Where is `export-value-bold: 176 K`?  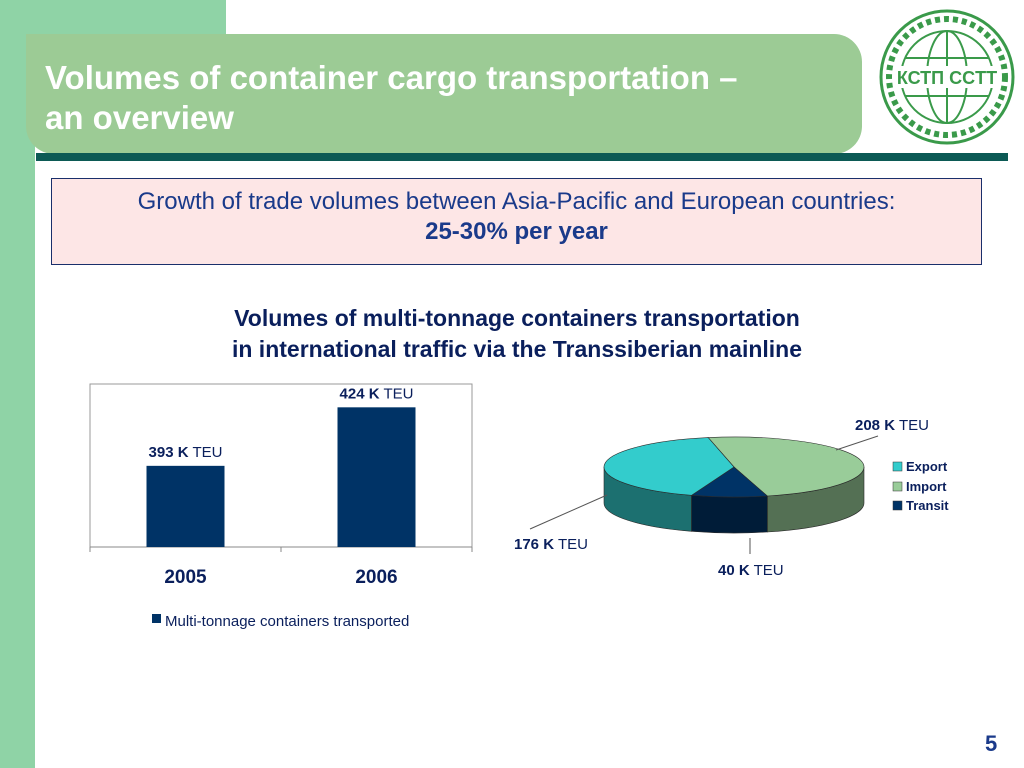 export-value-bold: 176 K is located at coordinates (534, 544).